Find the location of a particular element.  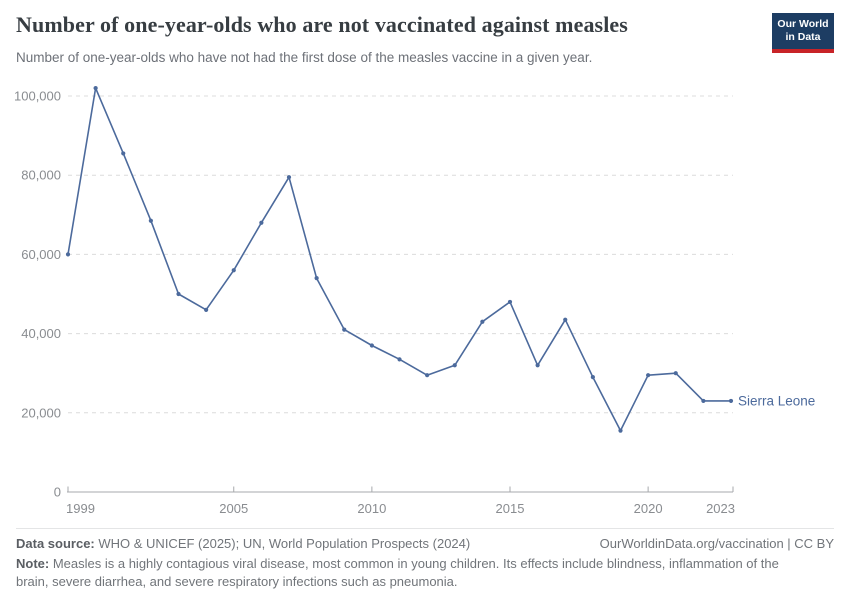

x-tick-label: 2010 is located at coordinates (371, 508).